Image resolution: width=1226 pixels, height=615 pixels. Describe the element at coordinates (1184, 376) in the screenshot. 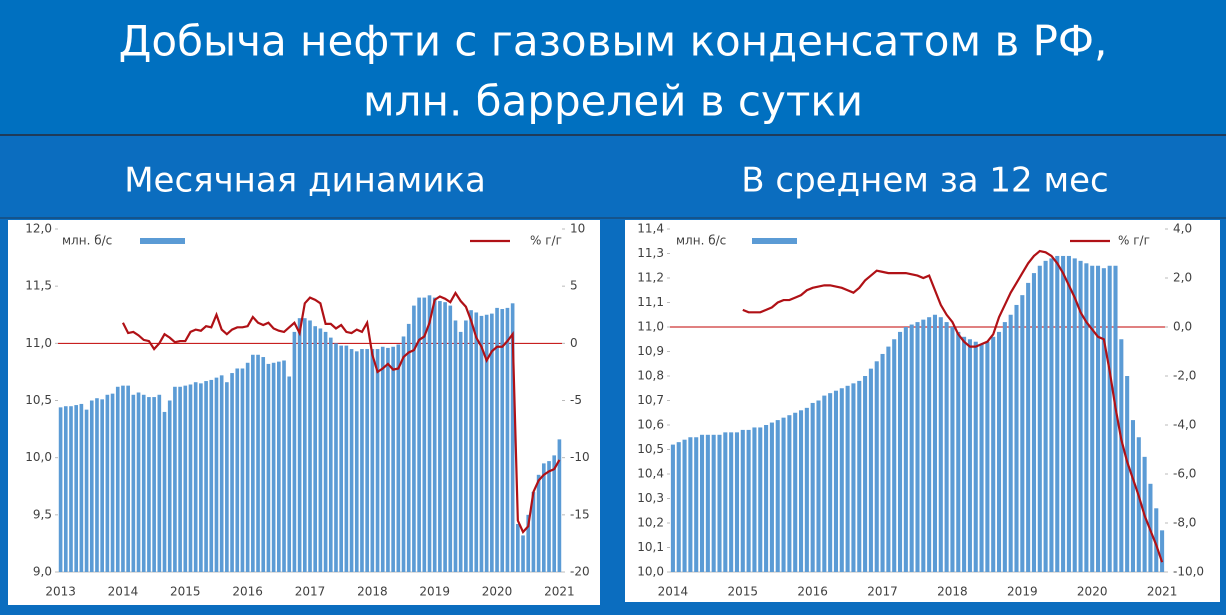

I see `y2-tick-label: -2,0` at that location.